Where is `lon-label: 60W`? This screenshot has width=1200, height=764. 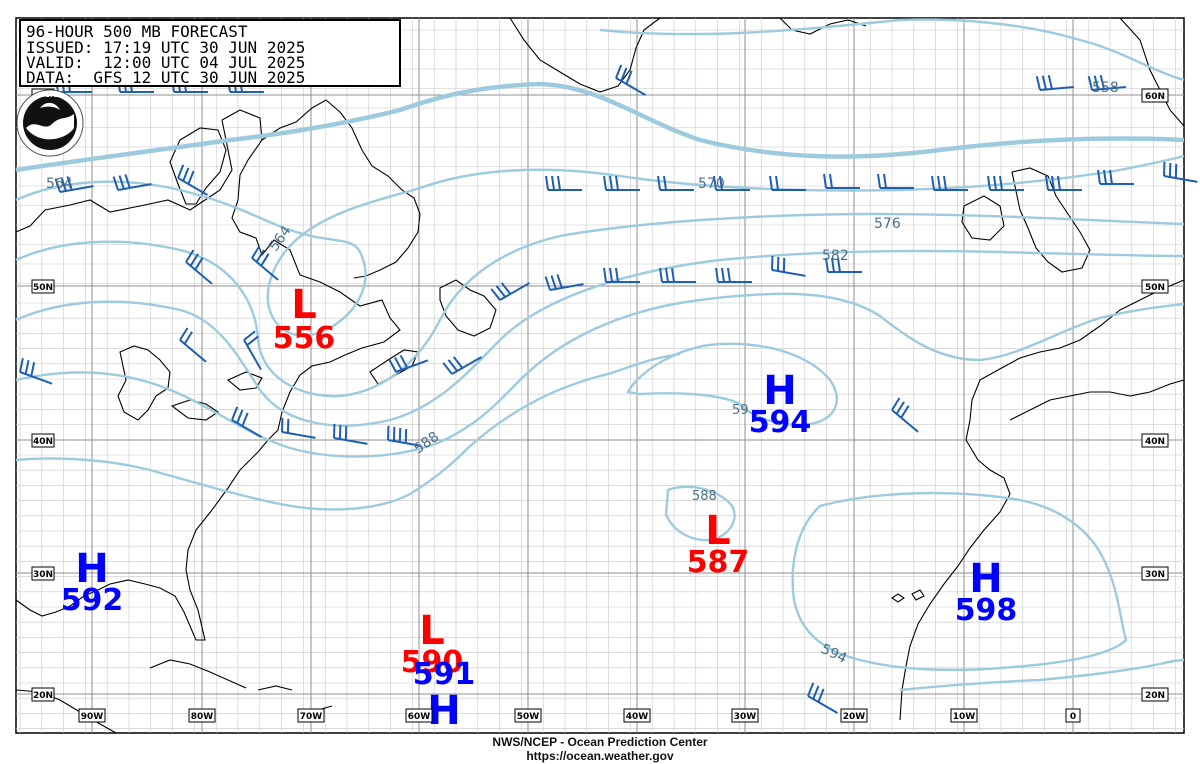 lon-label: 60W is located at coordinates (419, 715).